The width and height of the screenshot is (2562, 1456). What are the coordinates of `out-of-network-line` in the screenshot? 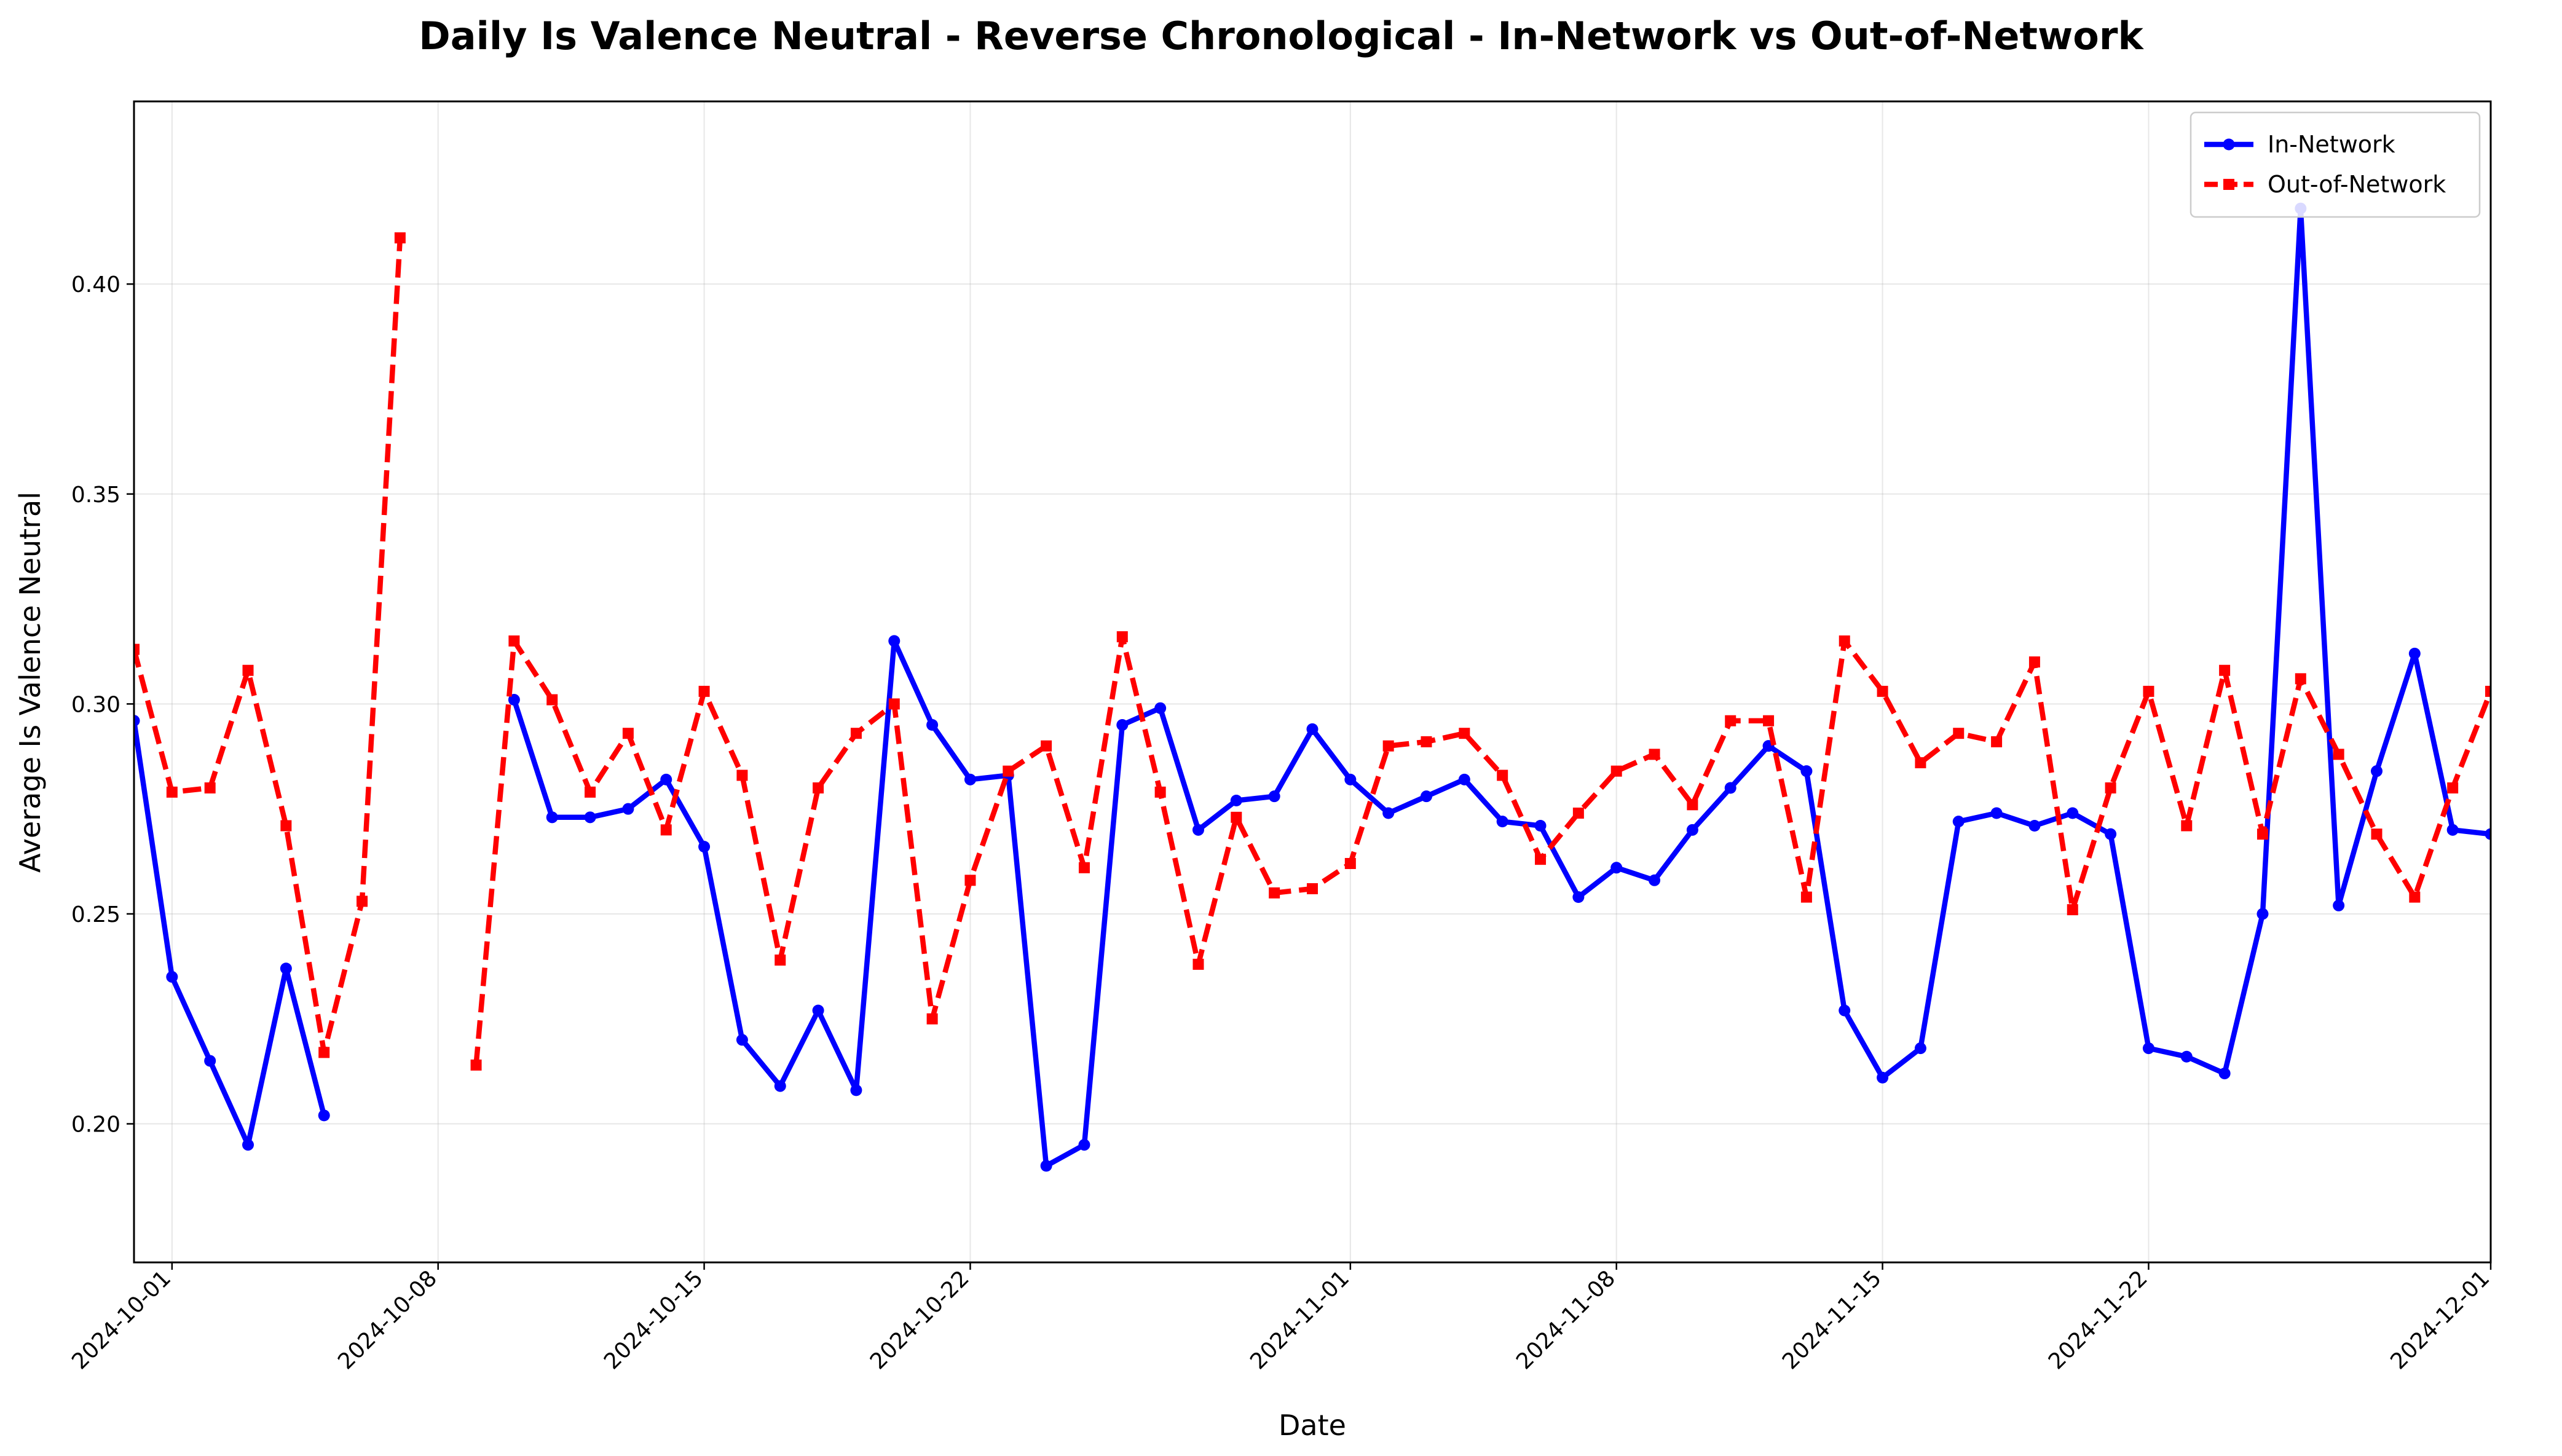 It's located at (268, 646).